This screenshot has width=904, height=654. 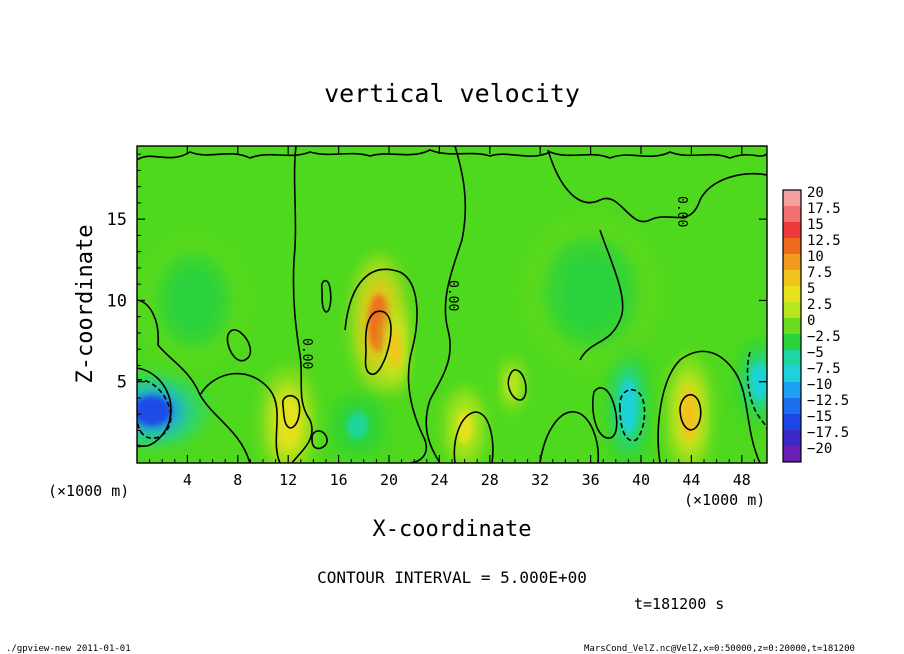 I want to click on colorbar-label: 5, so click(x=811, y=289).